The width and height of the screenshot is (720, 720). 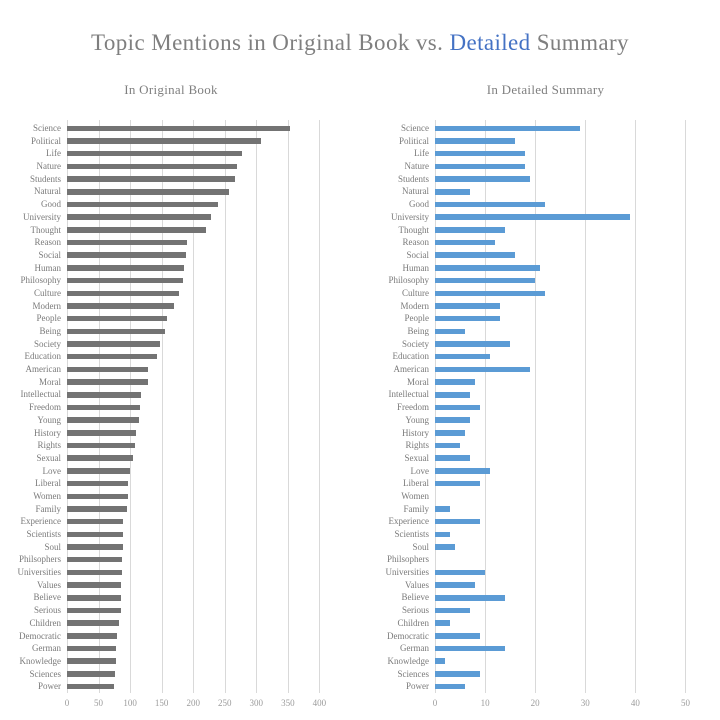 What do you see at coordinates (47, 495) in the screenshot?
I see `category-label: Women` at bounding box center [47, 495].